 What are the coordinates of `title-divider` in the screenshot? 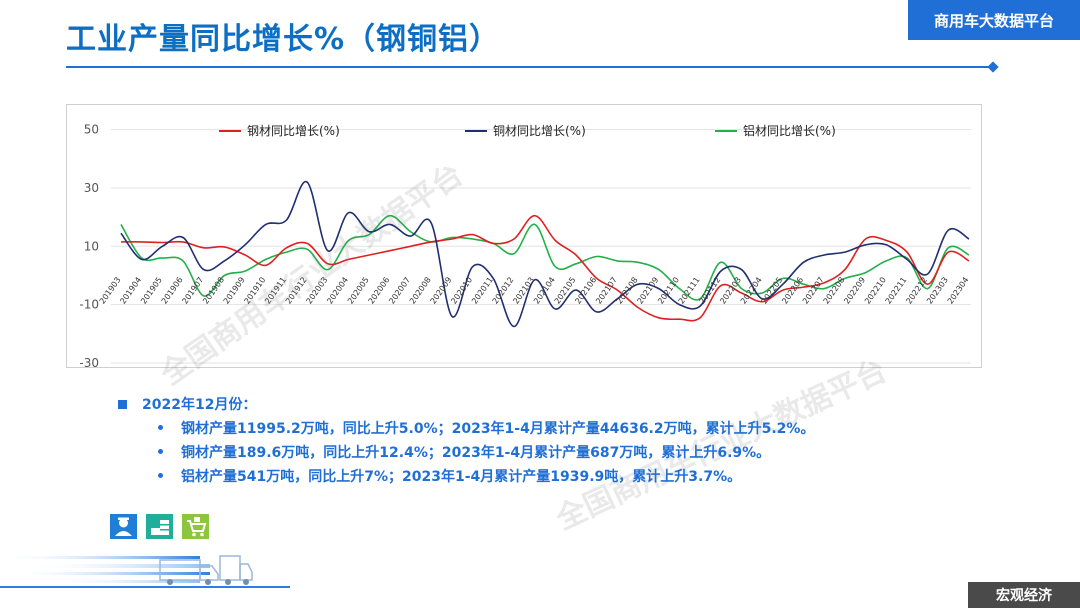 It's located at (530, 67).